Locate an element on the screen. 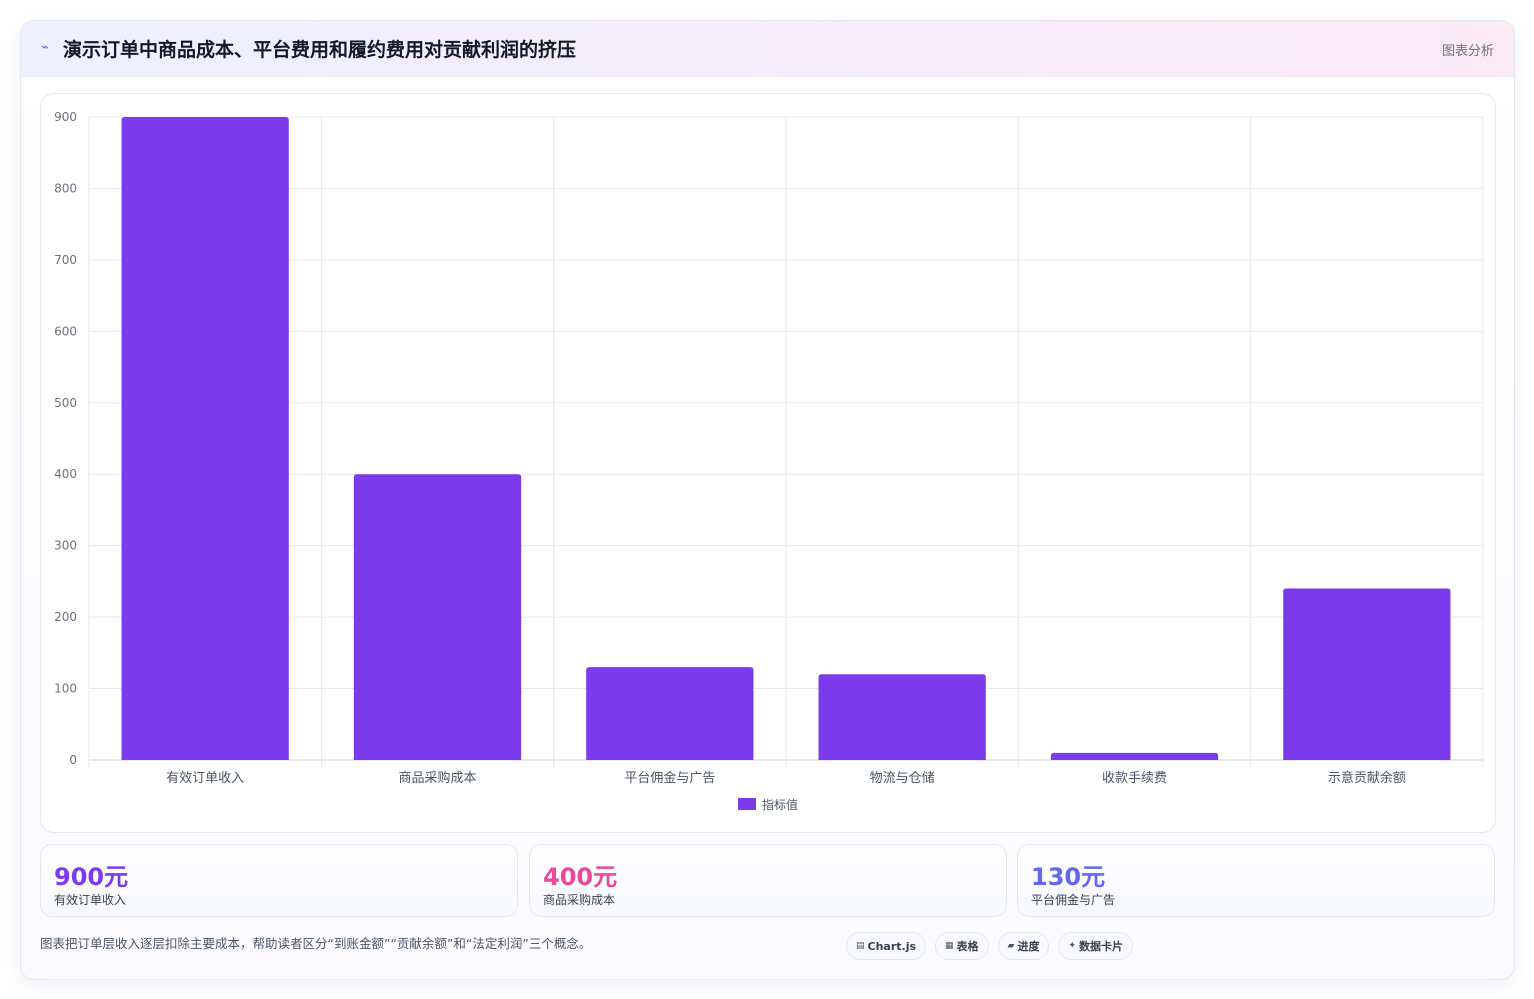 The height and width of the screenshot is (999, 1534). stat-label: 商品采购成本 is located at coordinates (579, 900).